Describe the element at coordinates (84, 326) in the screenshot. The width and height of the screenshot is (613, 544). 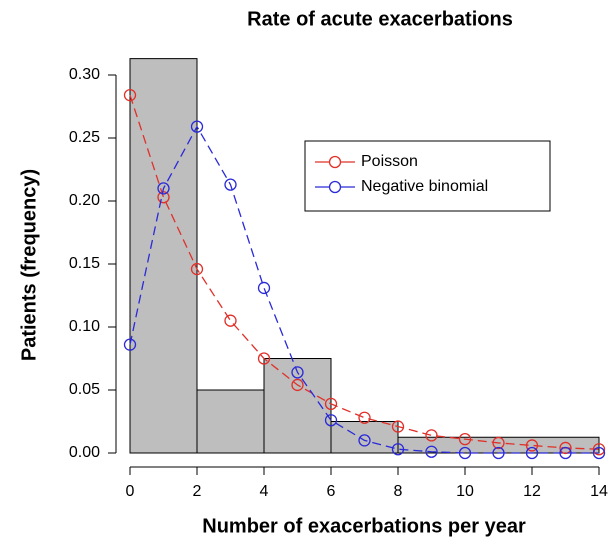
I see `y-tick-label: 0.10` at that location.